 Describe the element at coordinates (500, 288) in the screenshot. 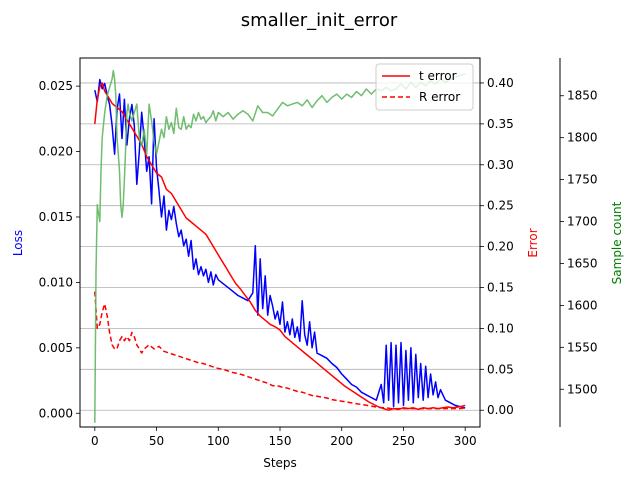

I see `error-tick-label-3: 0.15` at that location.